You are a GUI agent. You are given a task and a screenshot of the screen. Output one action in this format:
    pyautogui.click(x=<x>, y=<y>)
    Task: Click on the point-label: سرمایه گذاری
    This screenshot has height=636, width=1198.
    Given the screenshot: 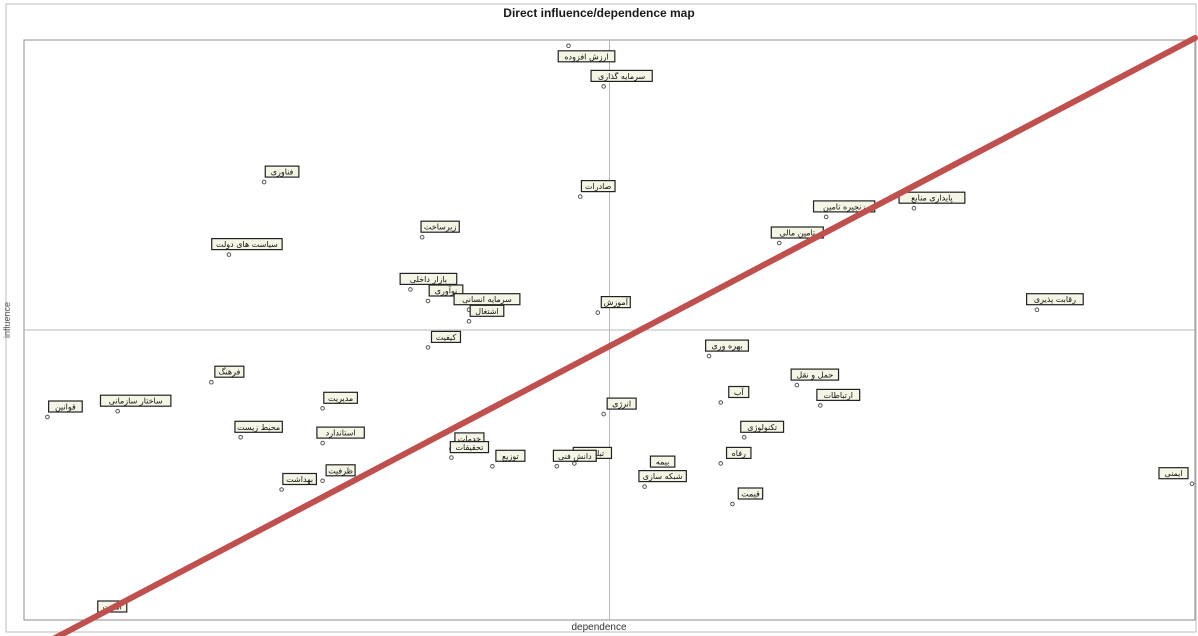 What is the action you would take?
    pyautogui.click(x=622, y=76)
    